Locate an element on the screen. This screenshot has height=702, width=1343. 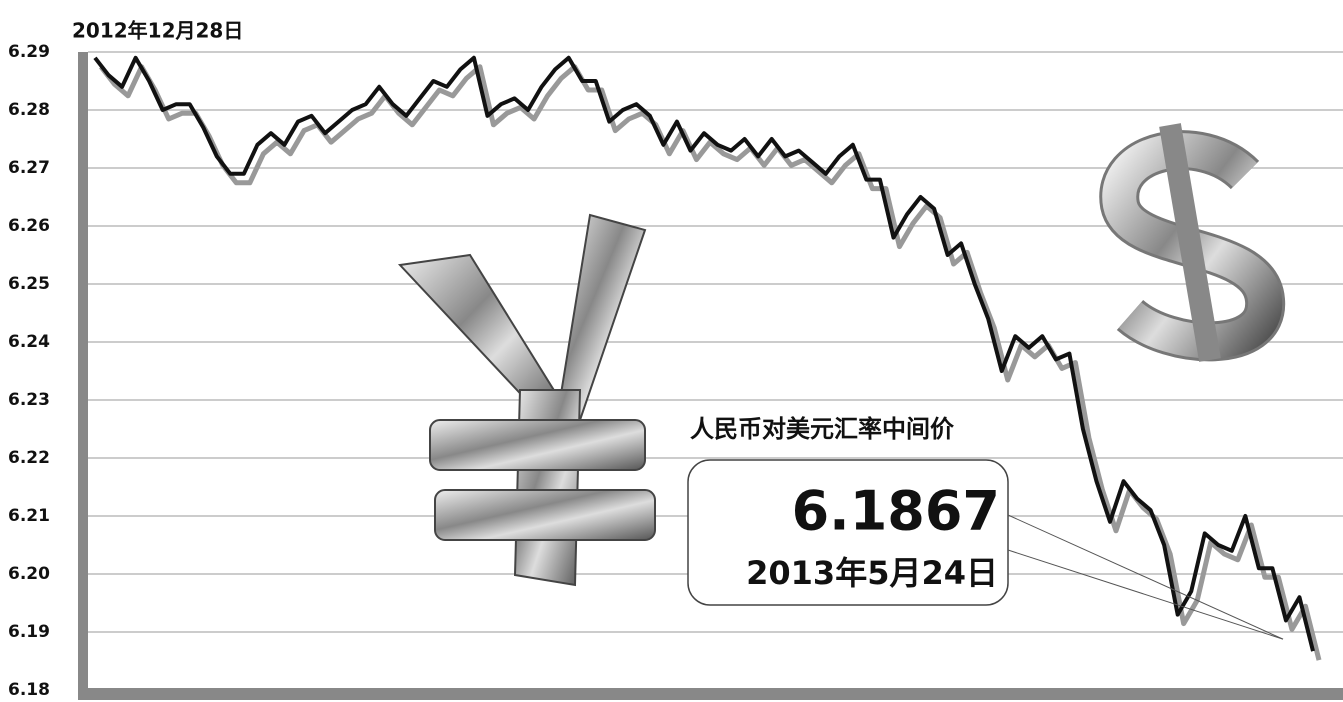
yuan-icon is located at coordinates (526, 400).